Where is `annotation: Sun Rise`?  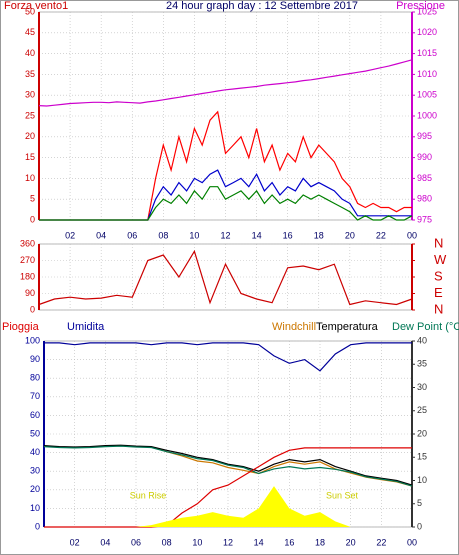 annotation: Sun Rise is located at coordinates (148, 495).